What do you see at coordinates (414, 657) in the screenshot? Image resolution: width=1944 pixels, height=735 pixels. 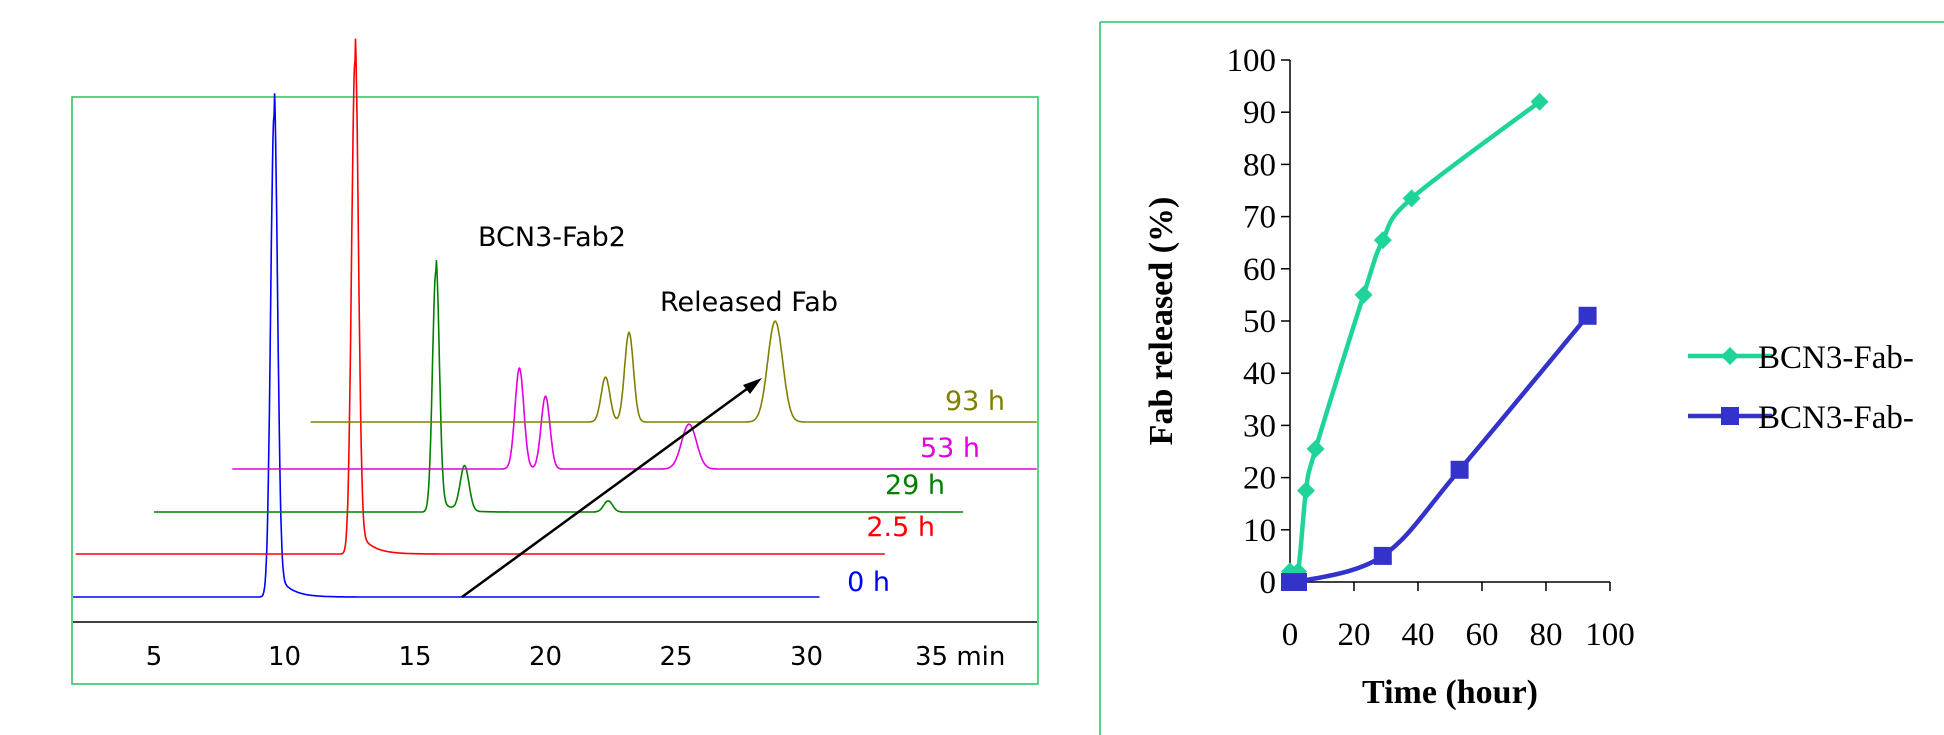 I see `chromatogram-tick-label: 15` at bounding box center [414, 657].